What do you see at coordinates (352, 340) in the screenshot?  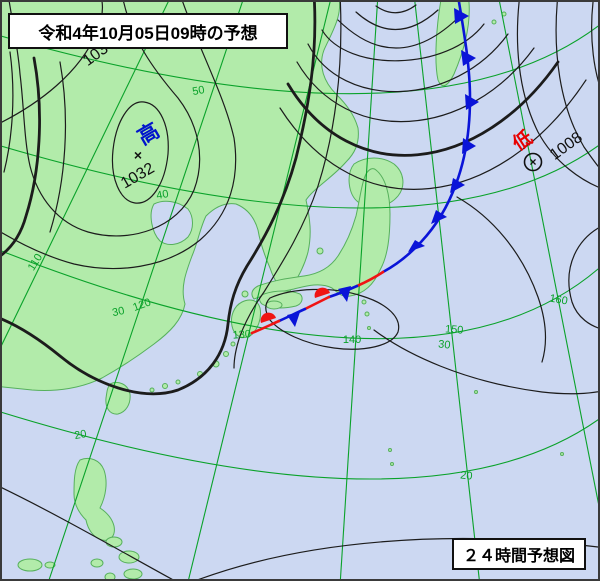 I see `grid-label-140: 140` at bounding box center [352, 340].